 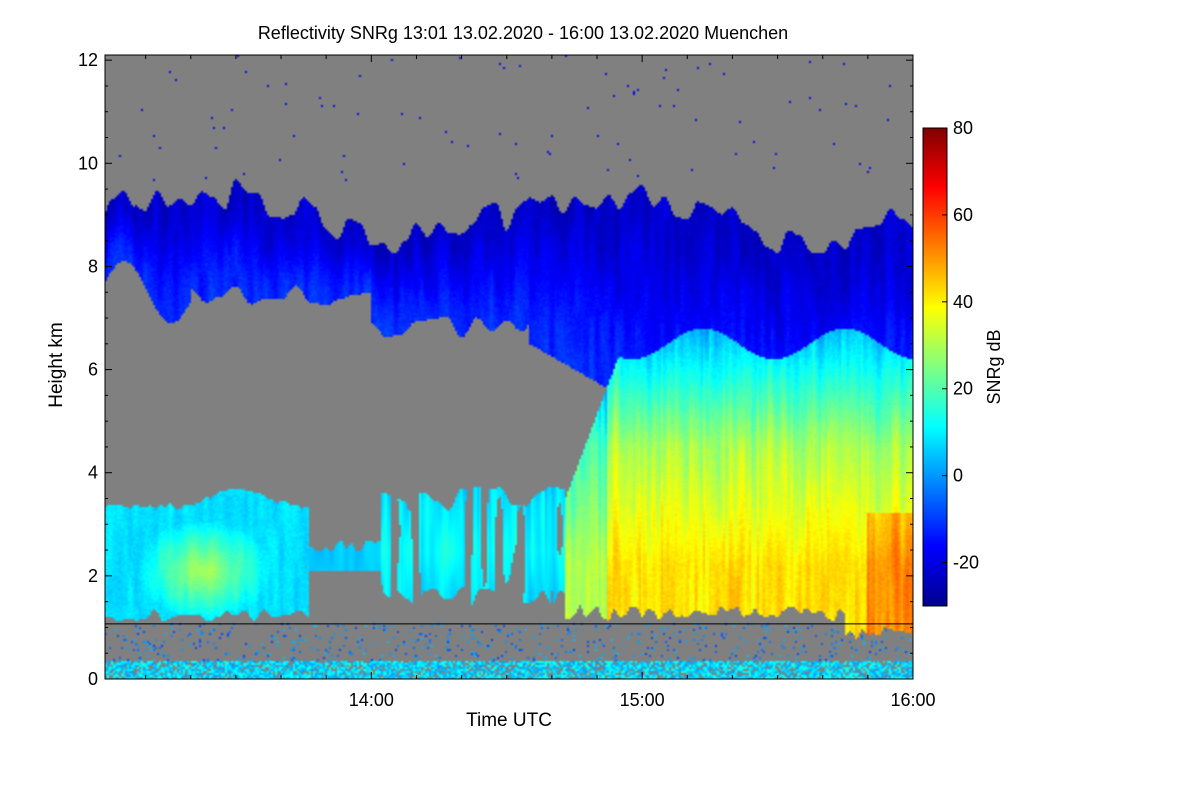 What do you see at coordinates (93, 370) in the screenshot?
I see `y-tick-label: 6` at bounding box center [93, 370].